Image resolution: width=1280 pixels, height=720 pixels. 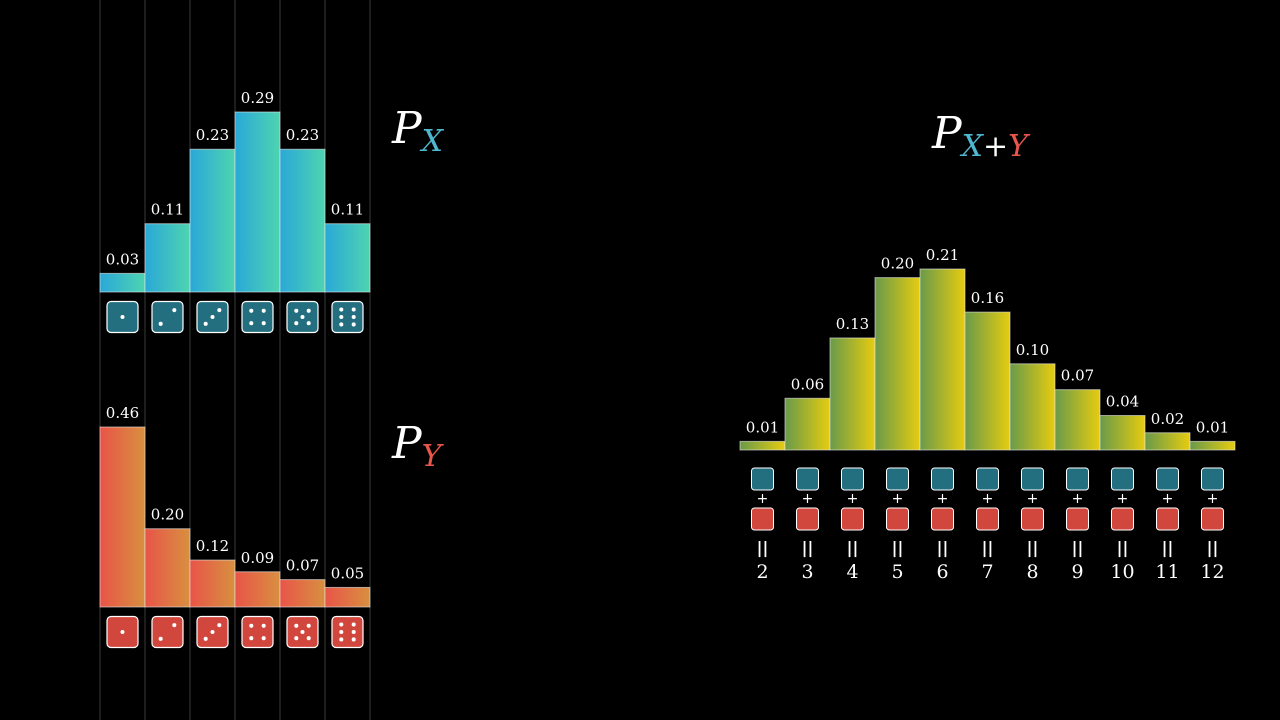 I want to click on bar-value-label: 0.02, so click(x=1167, y=419).